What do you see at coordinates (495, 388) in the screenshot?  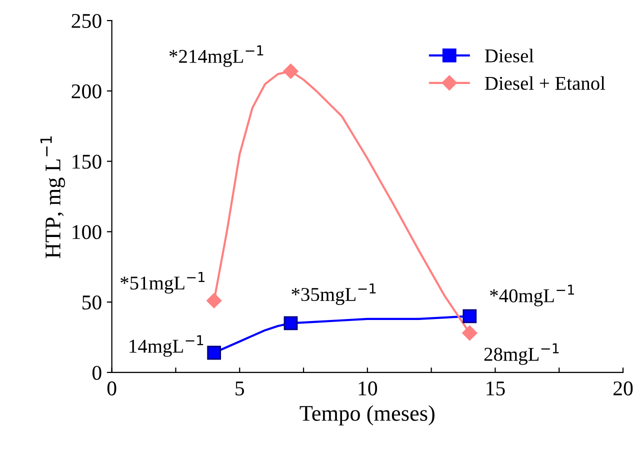 I see `x-tick-label: 15` at bounding box center [495, 388].